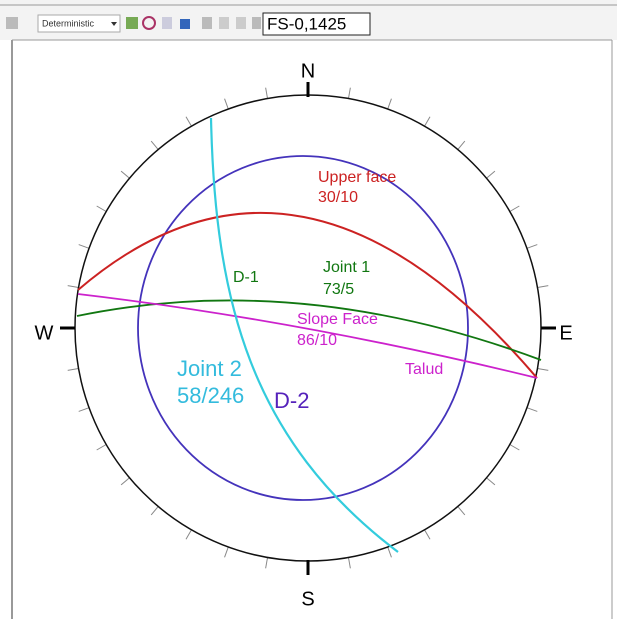  I want to click on east-label: E, so click(565, 333).